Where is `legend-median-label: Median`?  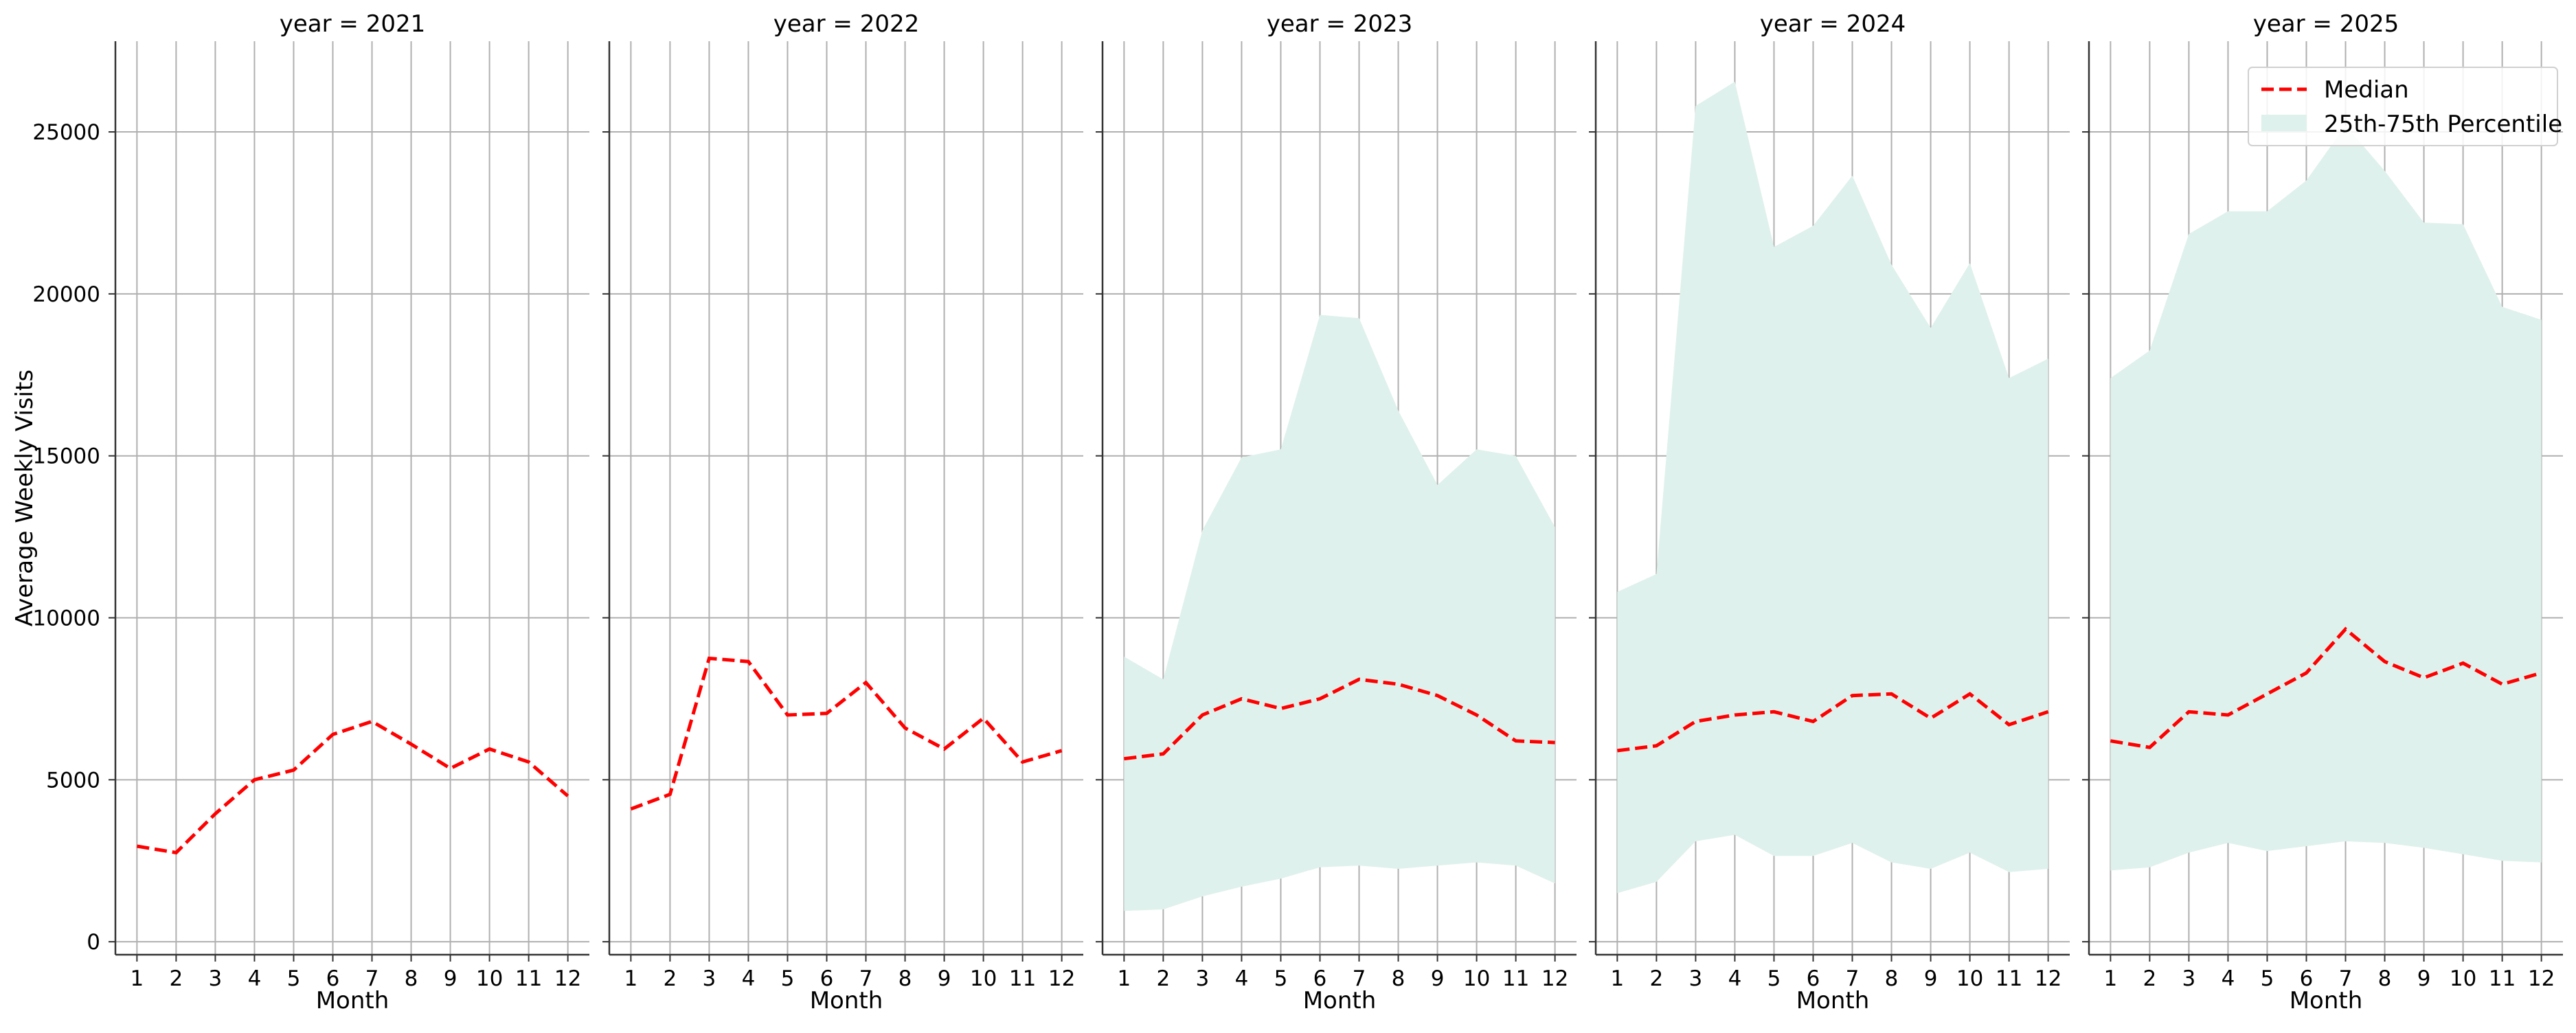
legend-median-label: Median is located at coordinates (2366, 90).